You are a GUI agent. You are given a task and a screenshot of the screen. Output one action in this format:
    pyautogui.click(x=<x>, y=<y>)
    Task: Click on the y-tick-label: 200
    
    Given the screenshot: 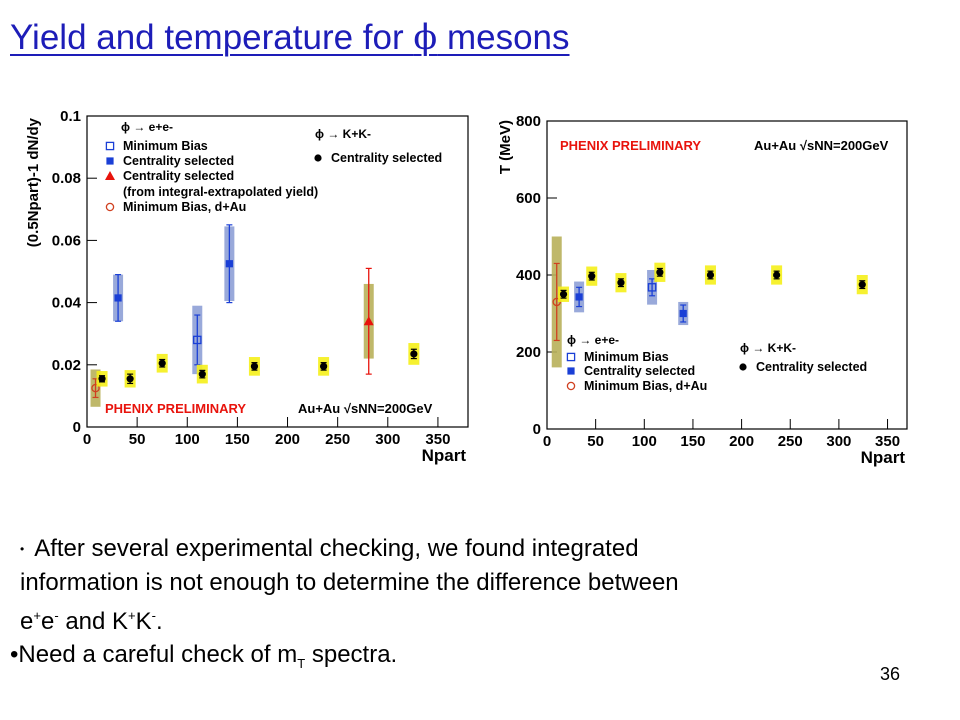 What is the action you would take?
    pyautogui.click(x=528, y=352)
    